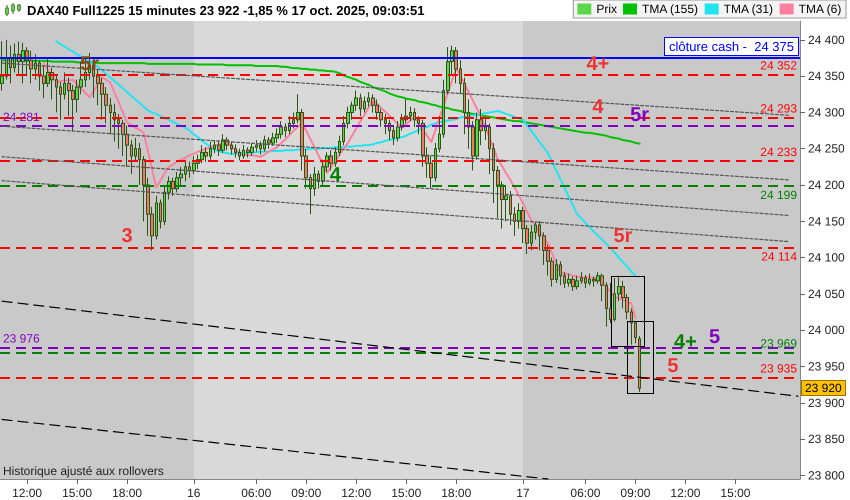  I want to click on text: 23 920, so click(823, 388).